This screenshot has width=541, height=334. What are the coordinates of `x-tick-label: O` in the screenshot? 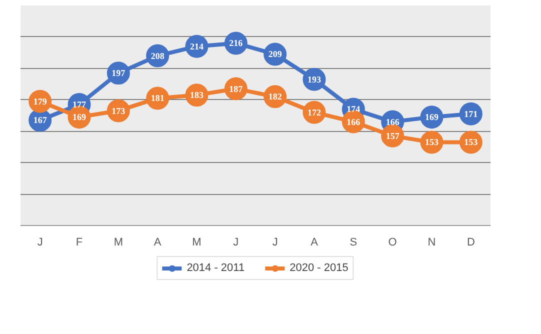 It's located at (393, 242).